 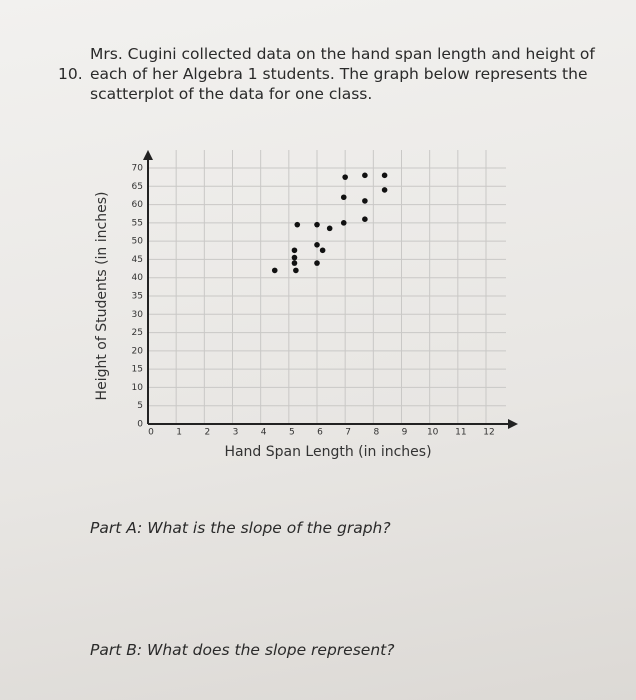 What do you see at coordinates (488, 433) in the screenshot?
I see `x-tick-label: 12` at bounding box center [488, 433].